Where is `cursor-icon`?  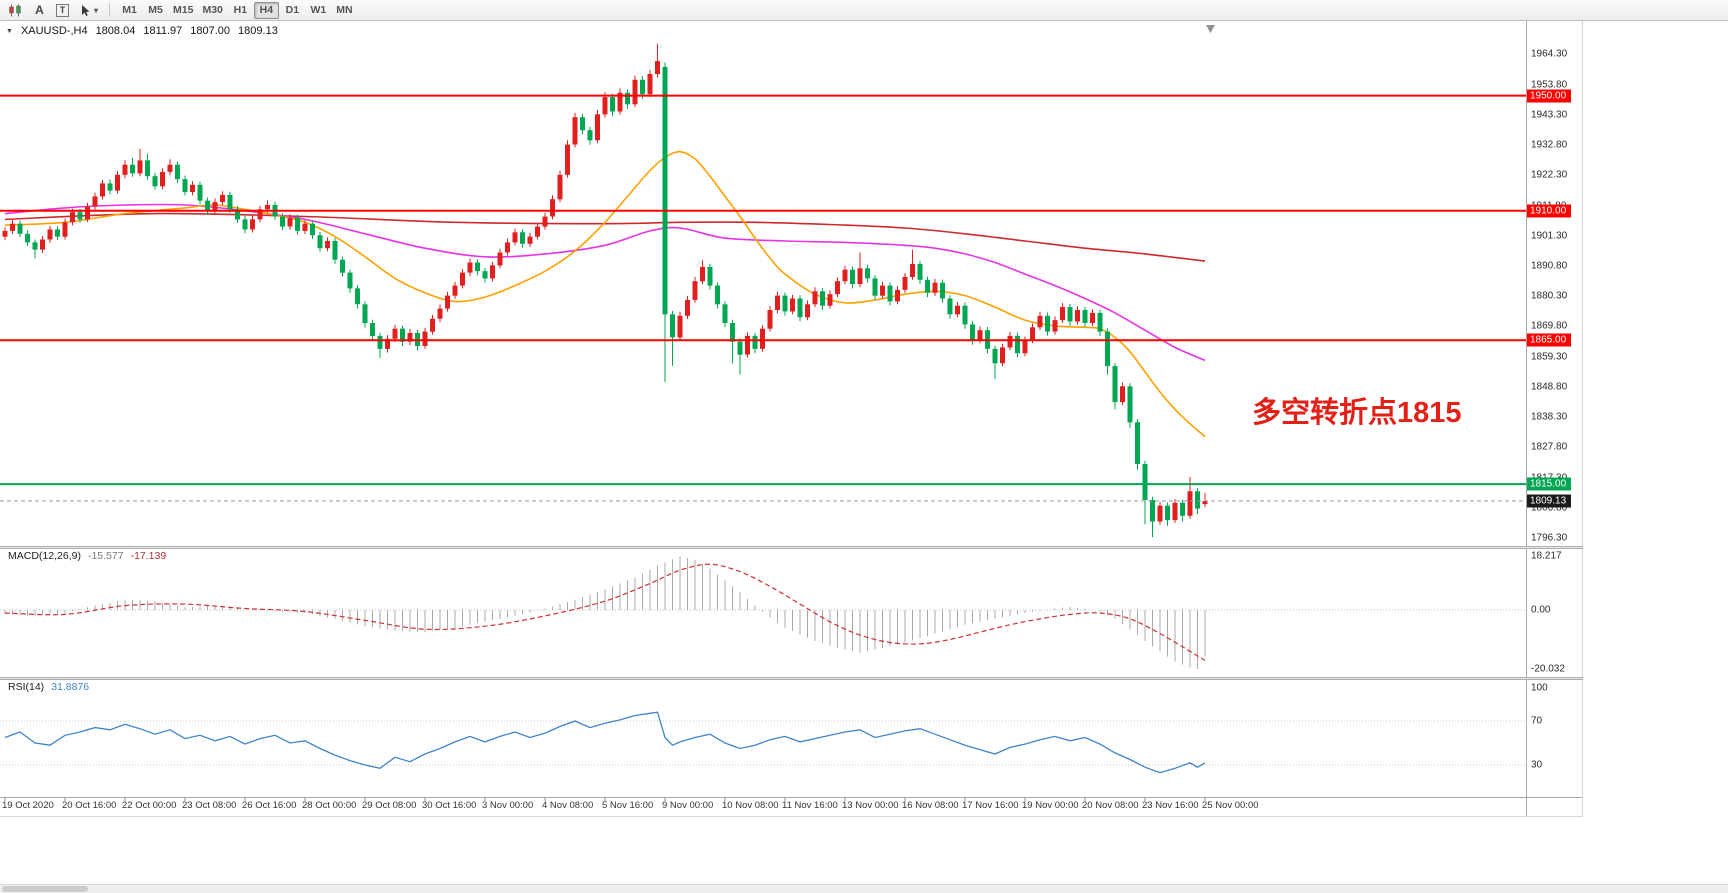 cursor-icon is located at coordinates (86, 10).